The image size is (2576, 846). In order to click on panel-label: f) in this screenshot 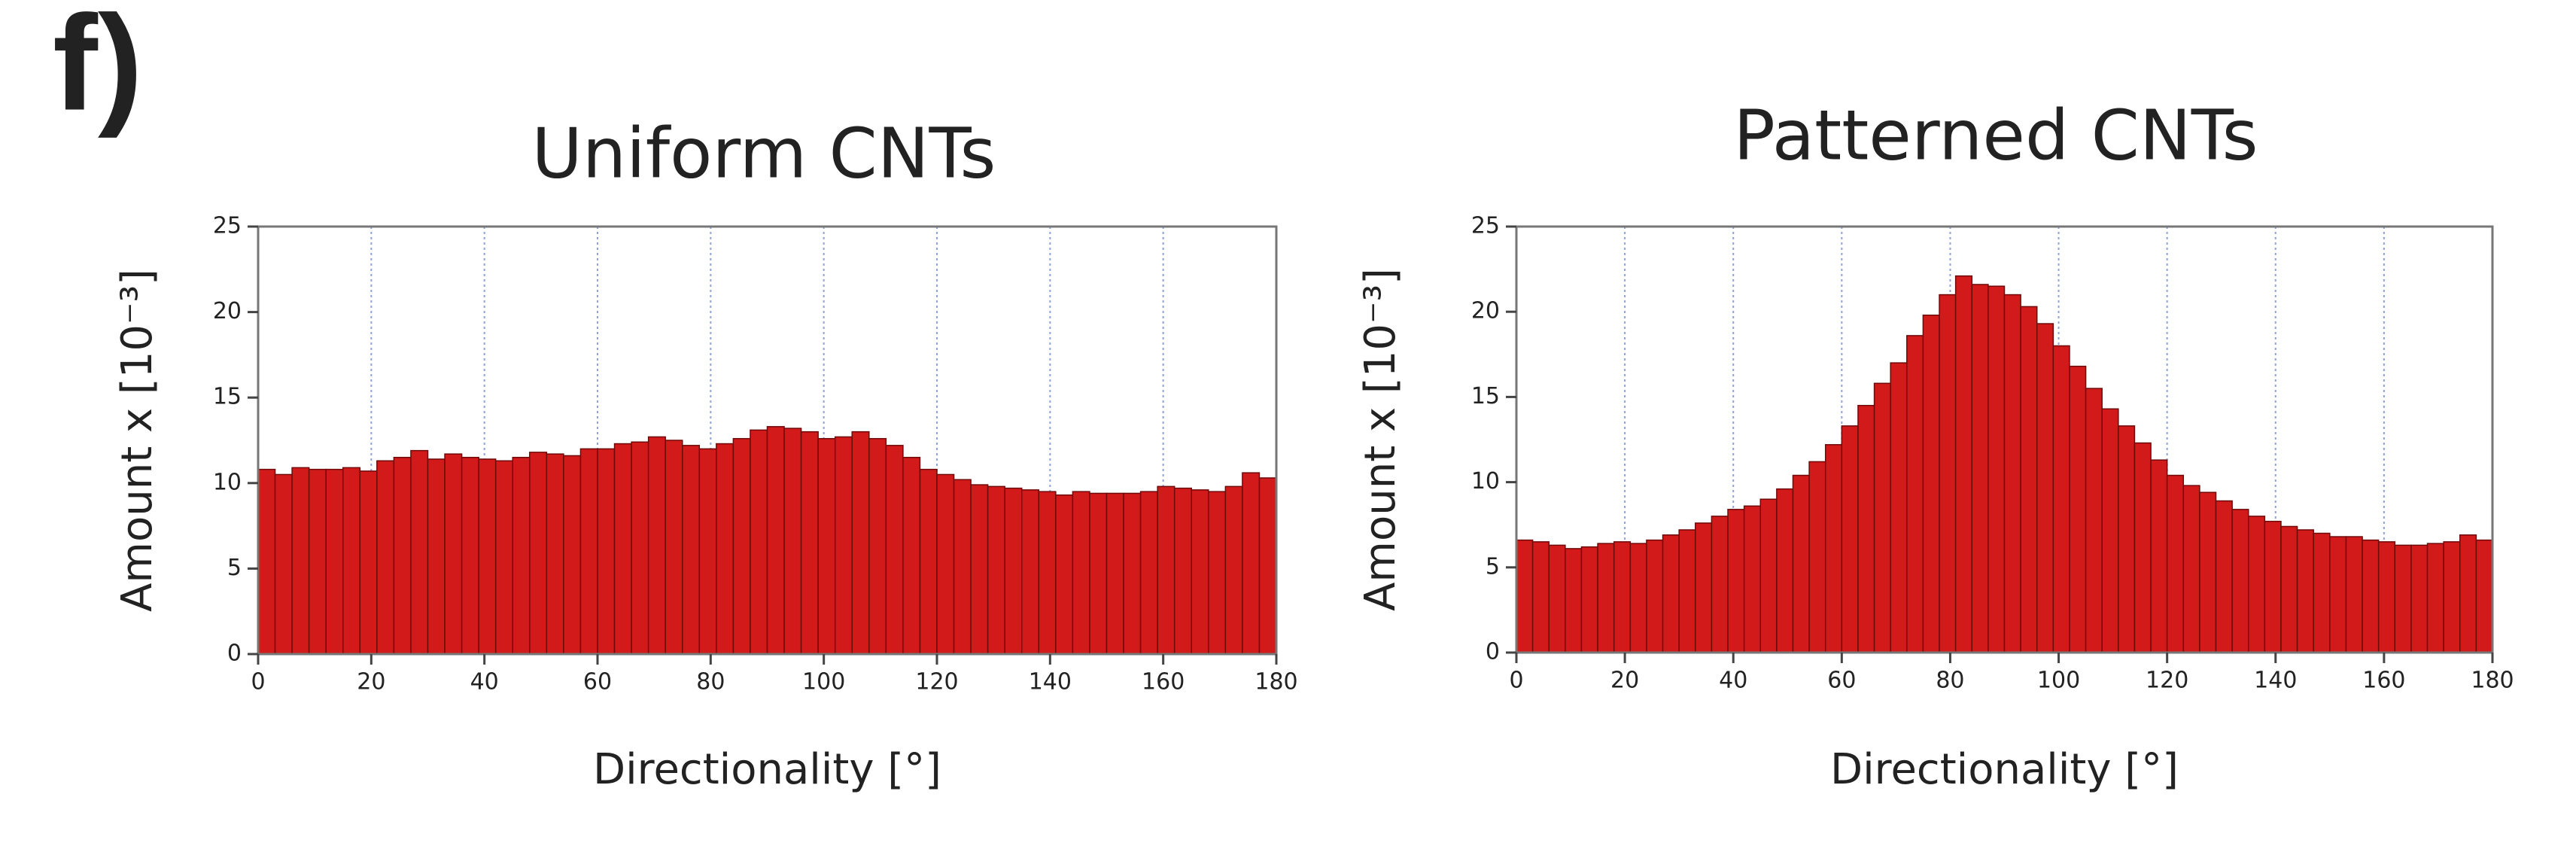, I will do `click(98, 69)`.